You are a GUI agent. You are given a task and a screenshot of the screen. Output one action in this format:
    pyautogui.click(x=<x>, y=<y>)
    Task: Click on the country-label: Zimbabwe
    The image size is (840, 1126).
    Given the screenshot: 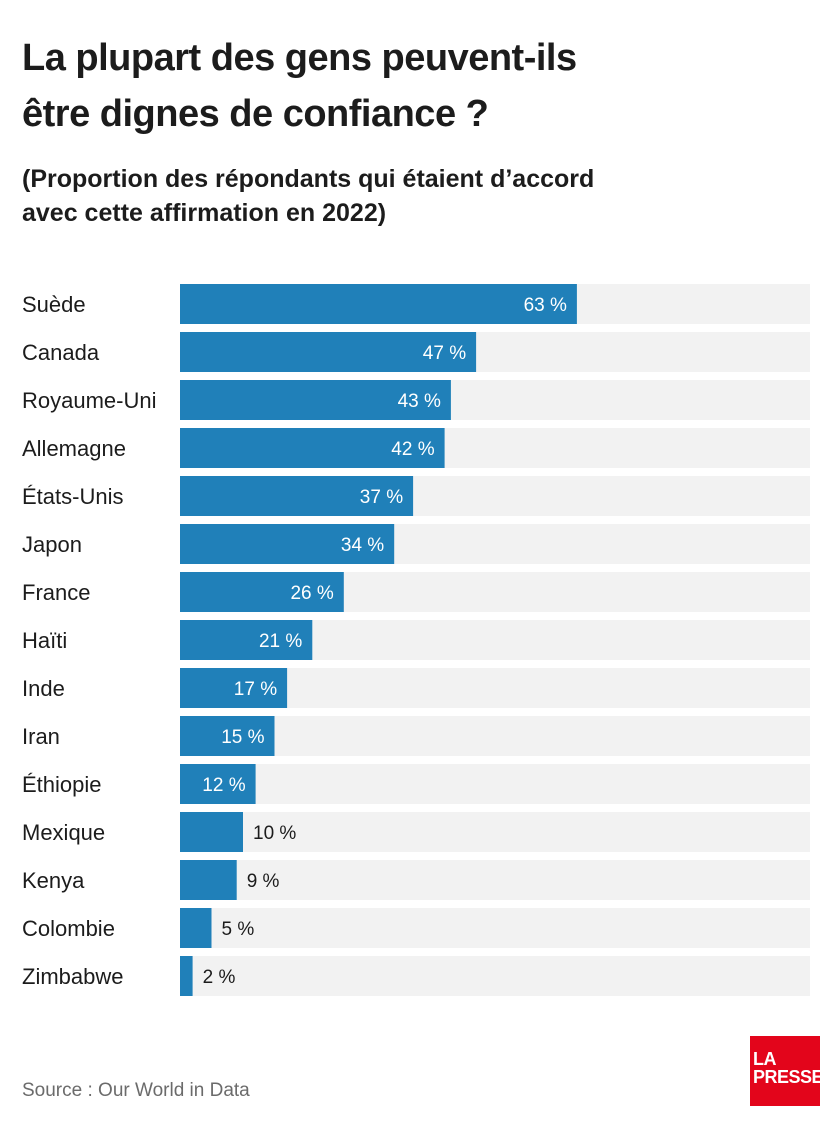 What is the action you would take?
    pyautogui.click(x=72, y=976)
    